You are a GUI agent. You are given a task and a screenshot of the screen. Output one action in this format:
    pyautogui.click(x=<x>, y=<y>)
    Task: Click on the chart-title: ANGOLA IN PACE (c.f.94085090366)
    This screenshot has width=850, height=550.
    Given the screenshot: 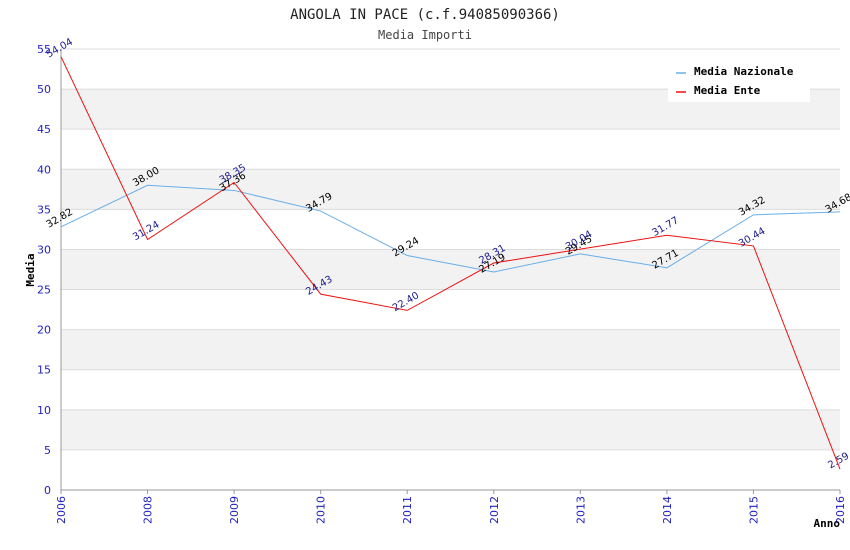 What is the action you would take?
    pyautogui.click(x=425, y=15)
    